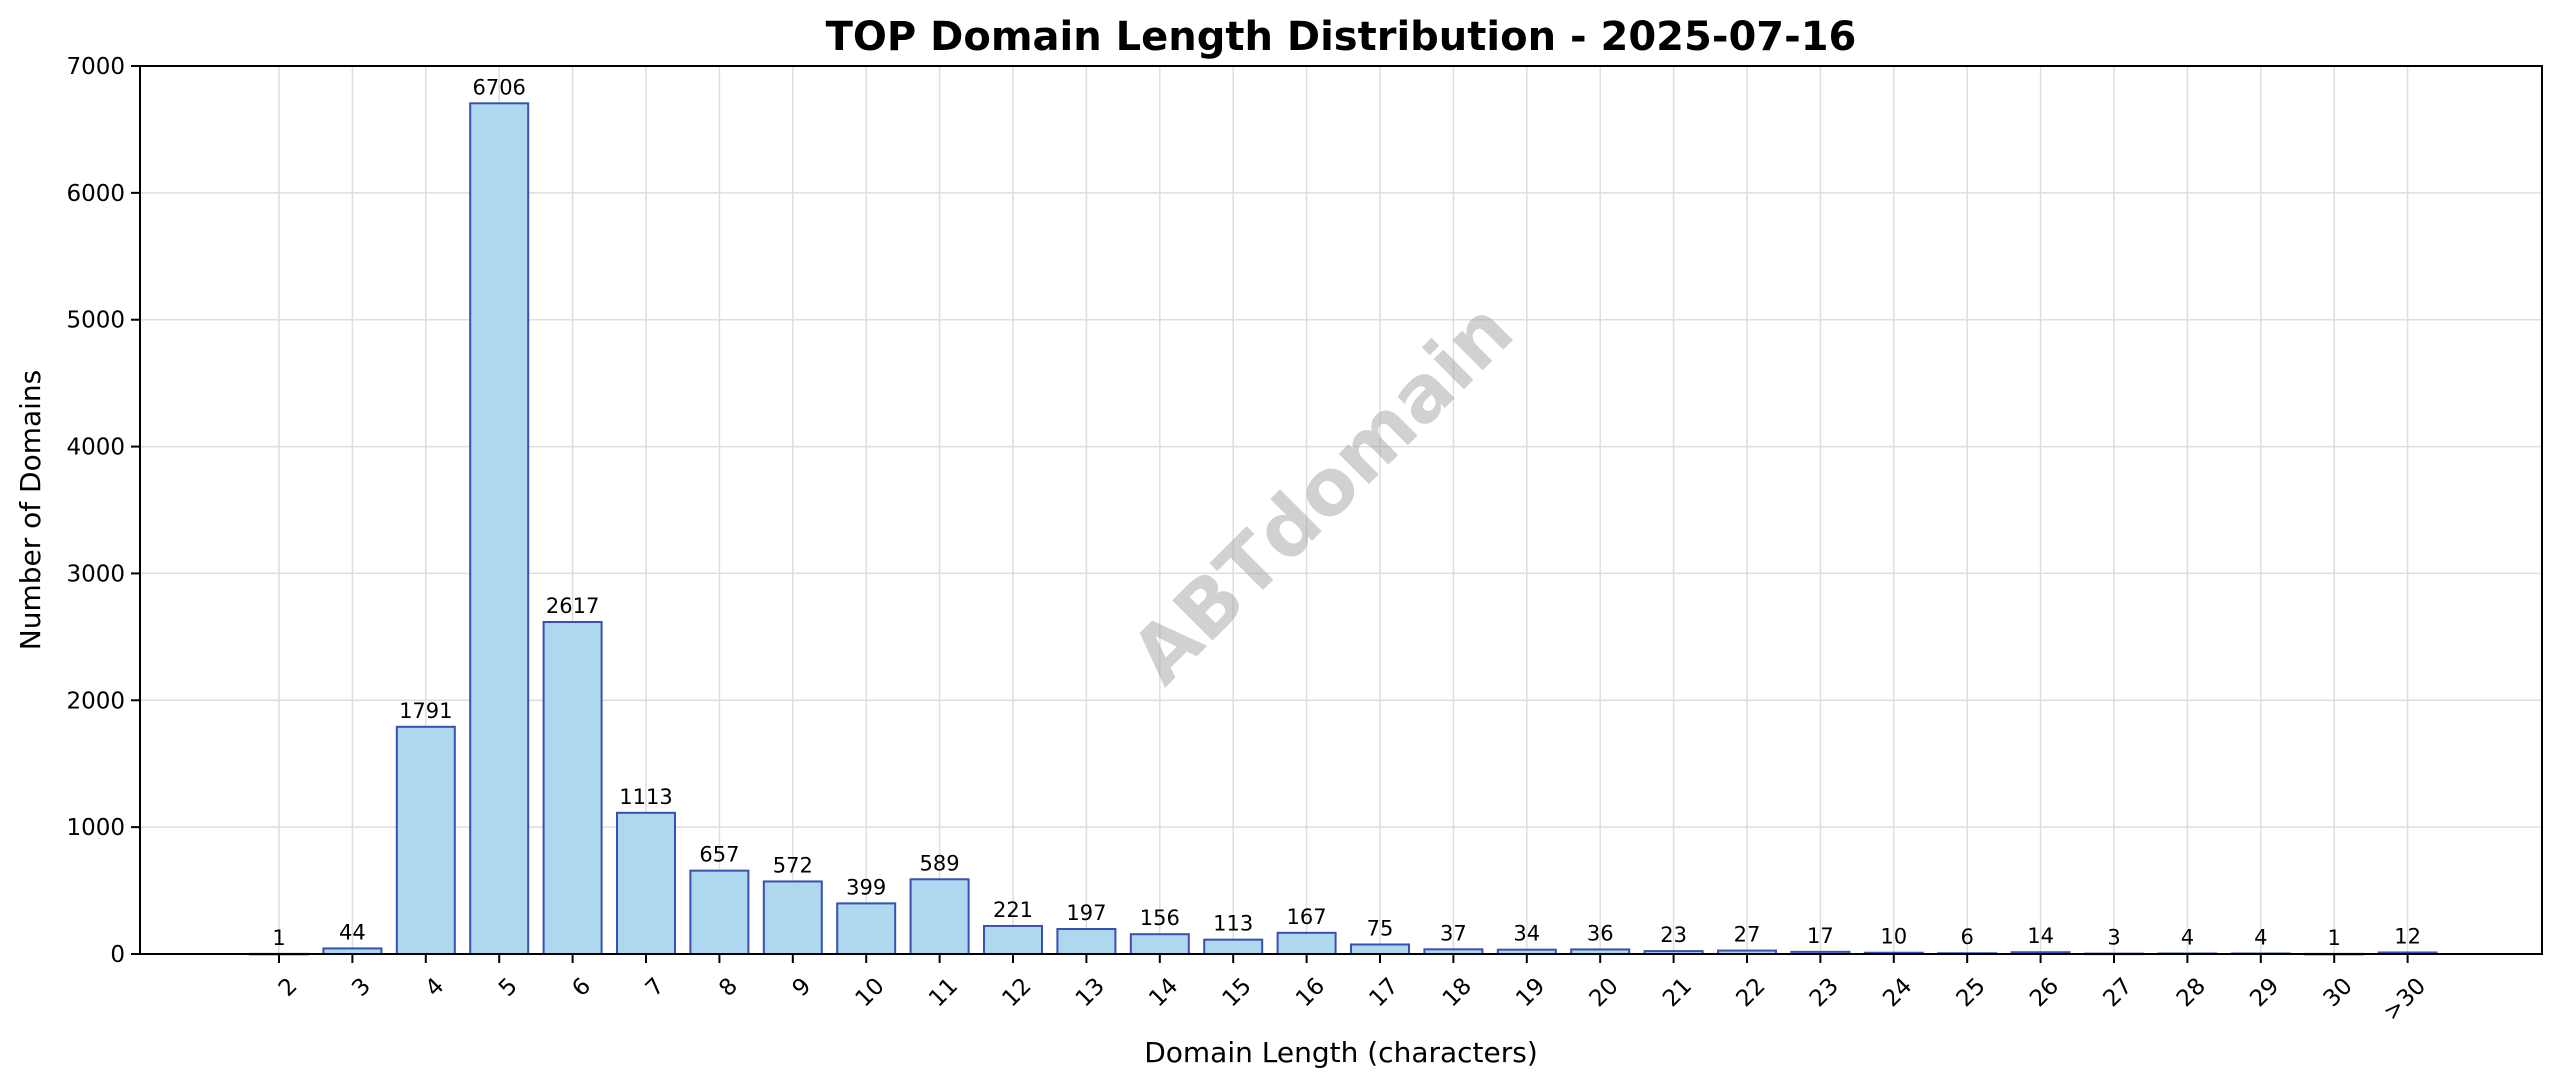  I want to click on x-tick-label: 7, so click(655, 987).